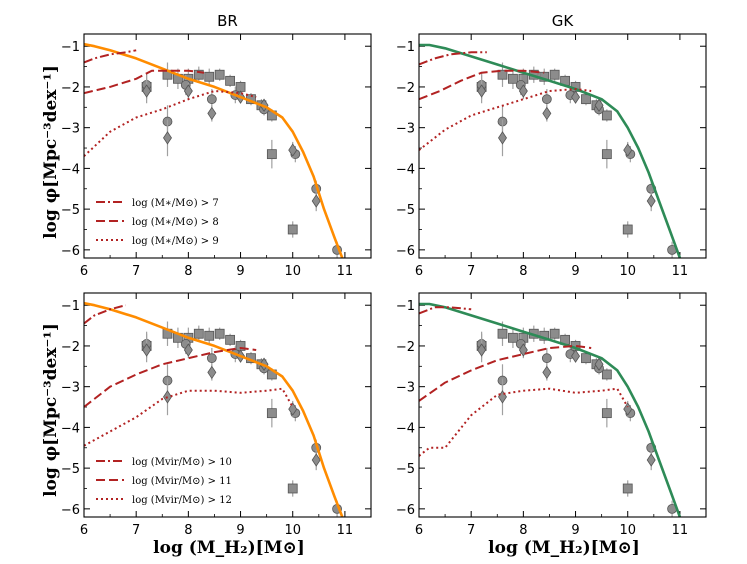  I want to click on ylabel-bottom: log φ[Mpc⁻³dex⁻¹], so click(51, 410).